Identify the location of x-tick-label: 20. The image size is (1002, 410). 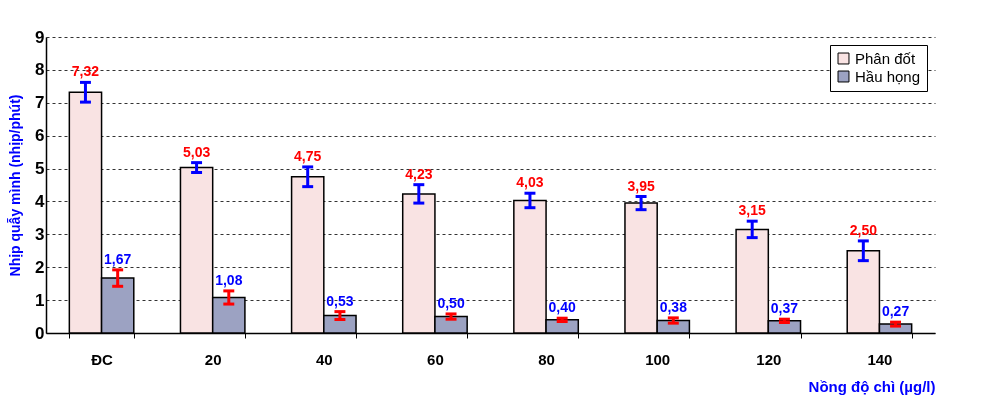
(213, 359).